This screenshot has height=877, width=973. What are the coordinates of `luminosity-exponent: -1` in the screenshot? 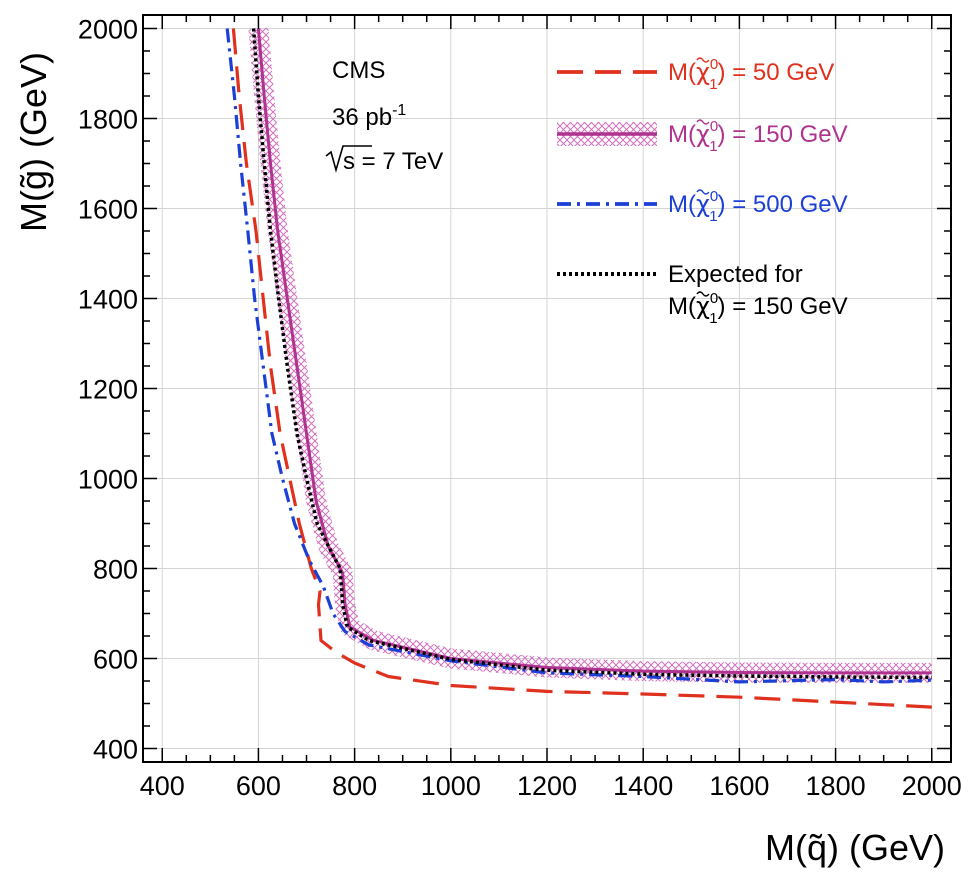 It's located at (399, 110).